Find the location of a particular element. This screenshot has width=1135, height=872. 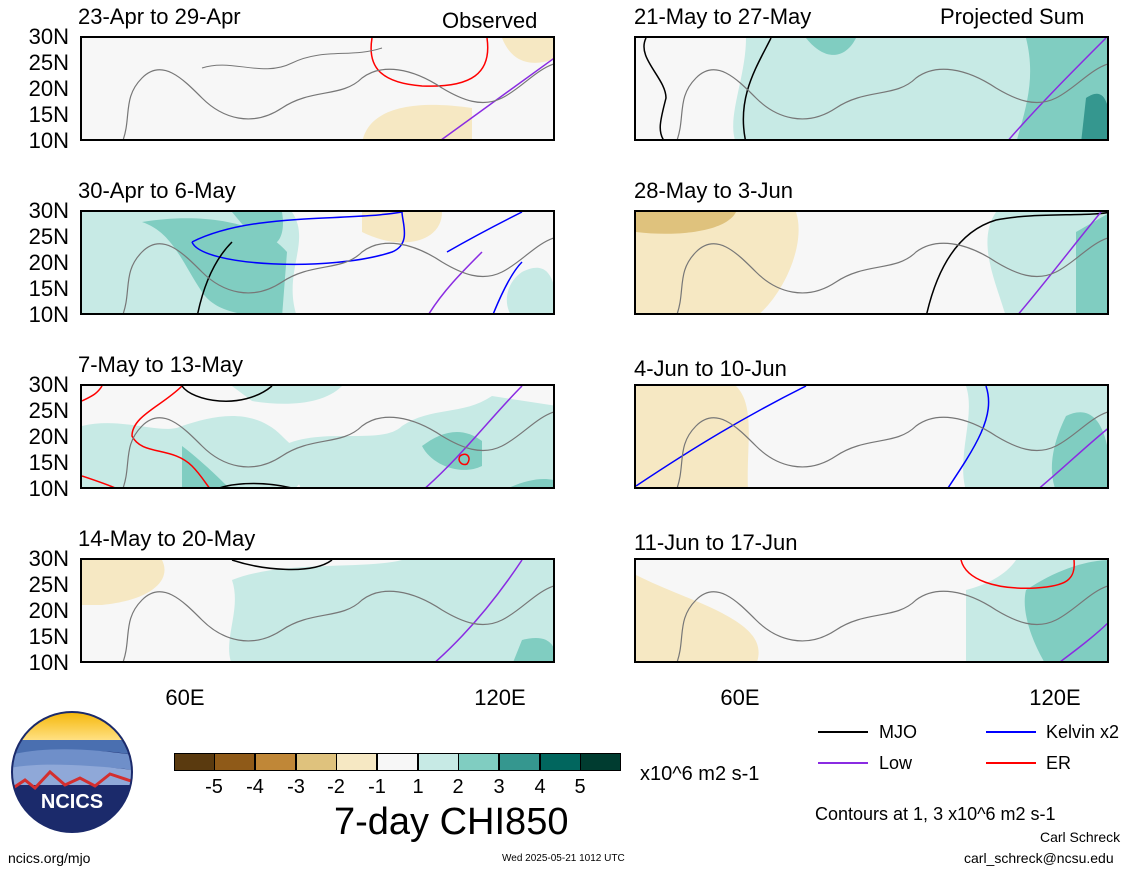

panel-title-right-1: 21-May to 27-May is located at coordinates (723, 16).